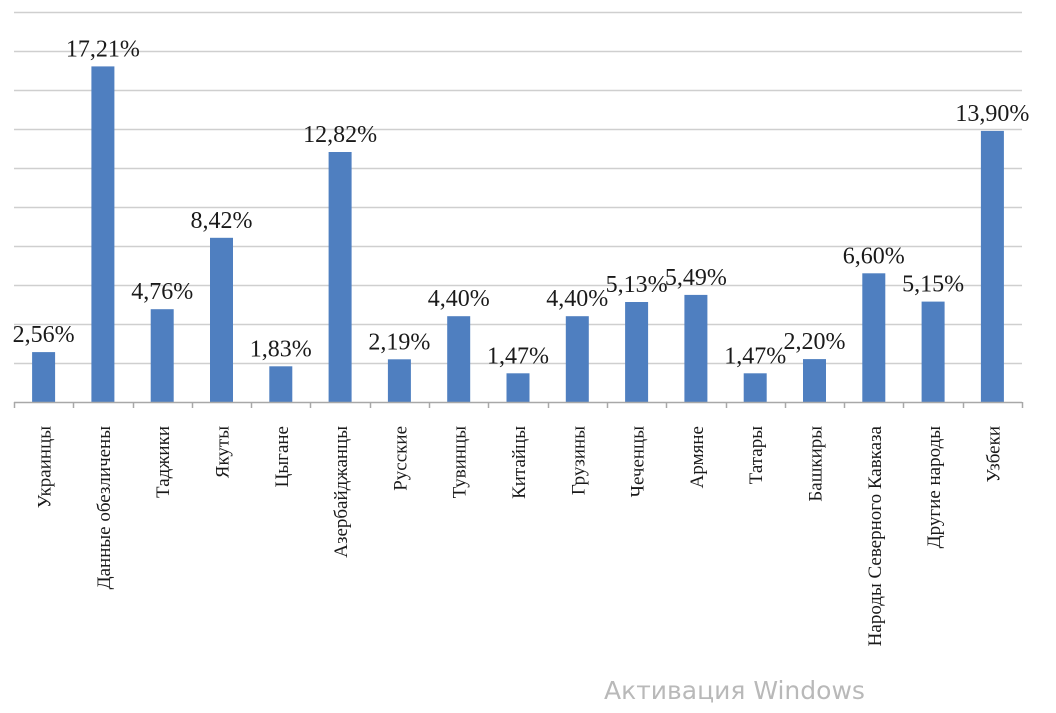 The width and height of the screenshot is (1056, 713). I want to click on value-label: 4,76%, so click(162, 292).